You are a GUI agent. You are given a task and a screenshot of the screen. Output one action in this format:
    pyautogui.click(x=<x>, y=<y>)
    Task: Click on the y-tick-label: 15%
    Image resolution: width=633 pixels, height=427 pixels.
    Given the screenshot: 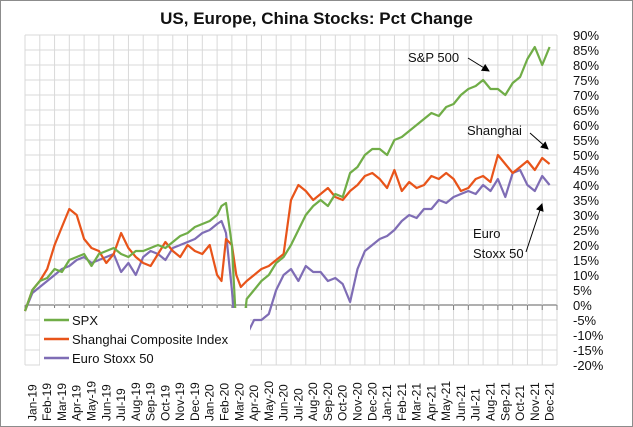 What is the action you would take?
    pyautogui.click(x=586, y=260)
    